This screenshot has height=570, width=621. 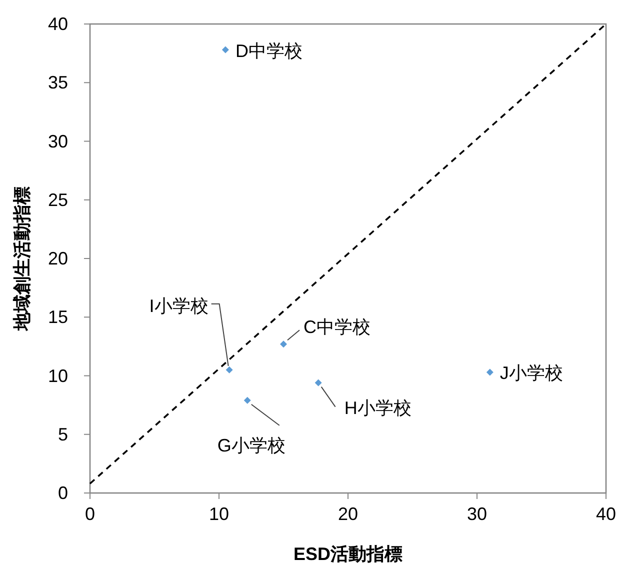 I want to click on y-tick-label: 20, so click(x=58, y=258).